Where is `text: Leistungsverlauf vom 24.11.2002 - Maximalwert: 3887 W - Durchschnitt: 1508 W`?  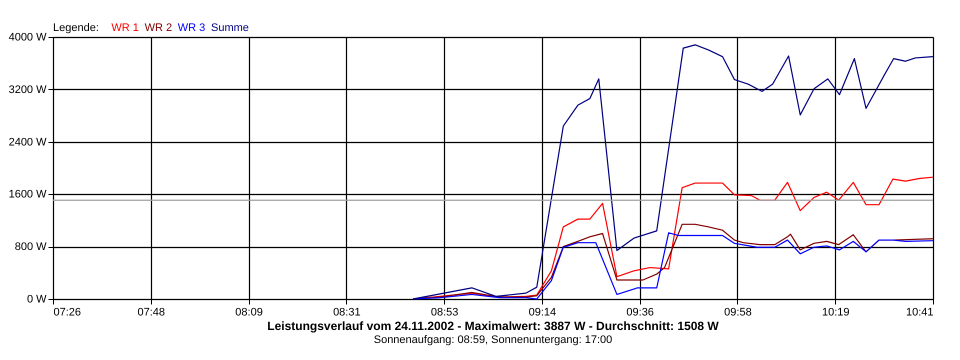 text: Leistungsverlauf vom 24.11.2002 - Maximalwert: 3887 W - Durchschnitt: 1508 W is located at coordinates (493, 326).